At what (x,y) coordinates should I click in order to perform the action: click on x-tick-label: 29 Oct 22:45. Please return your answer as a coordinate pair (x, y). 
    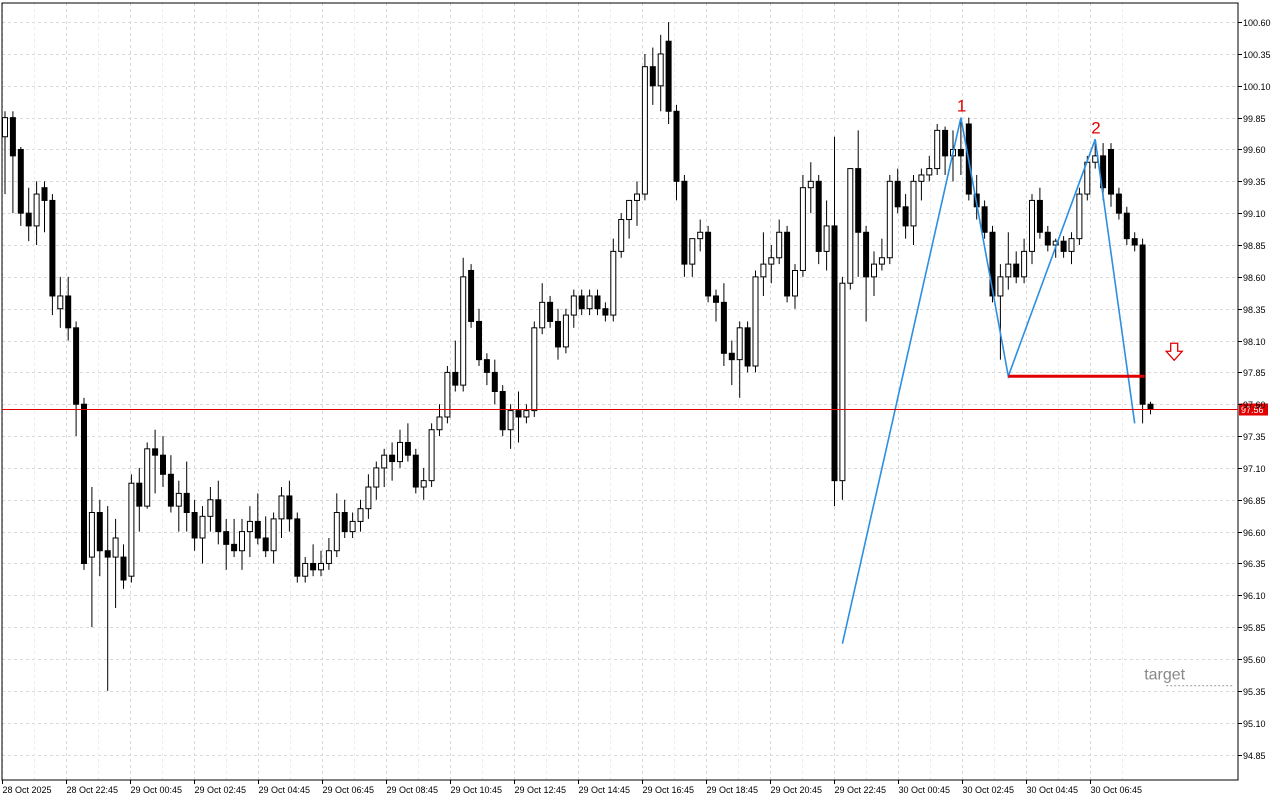
    Looking at the image, I should click on (861, 790).